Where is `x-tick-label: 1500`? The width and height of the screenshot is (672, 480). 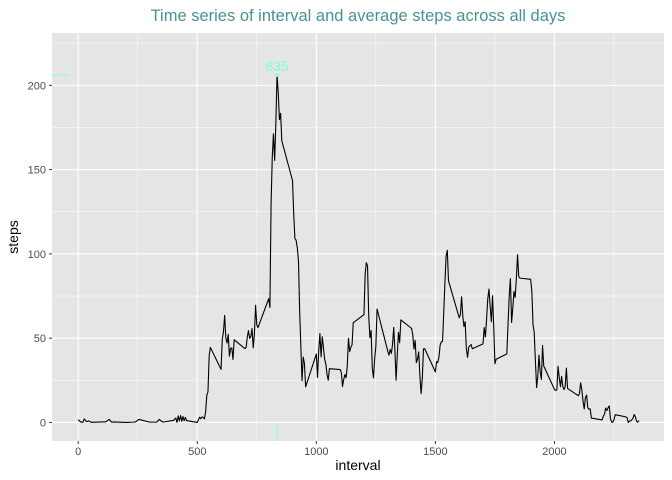 x-tick-label: 1500 is located at coordinates (435, 452).